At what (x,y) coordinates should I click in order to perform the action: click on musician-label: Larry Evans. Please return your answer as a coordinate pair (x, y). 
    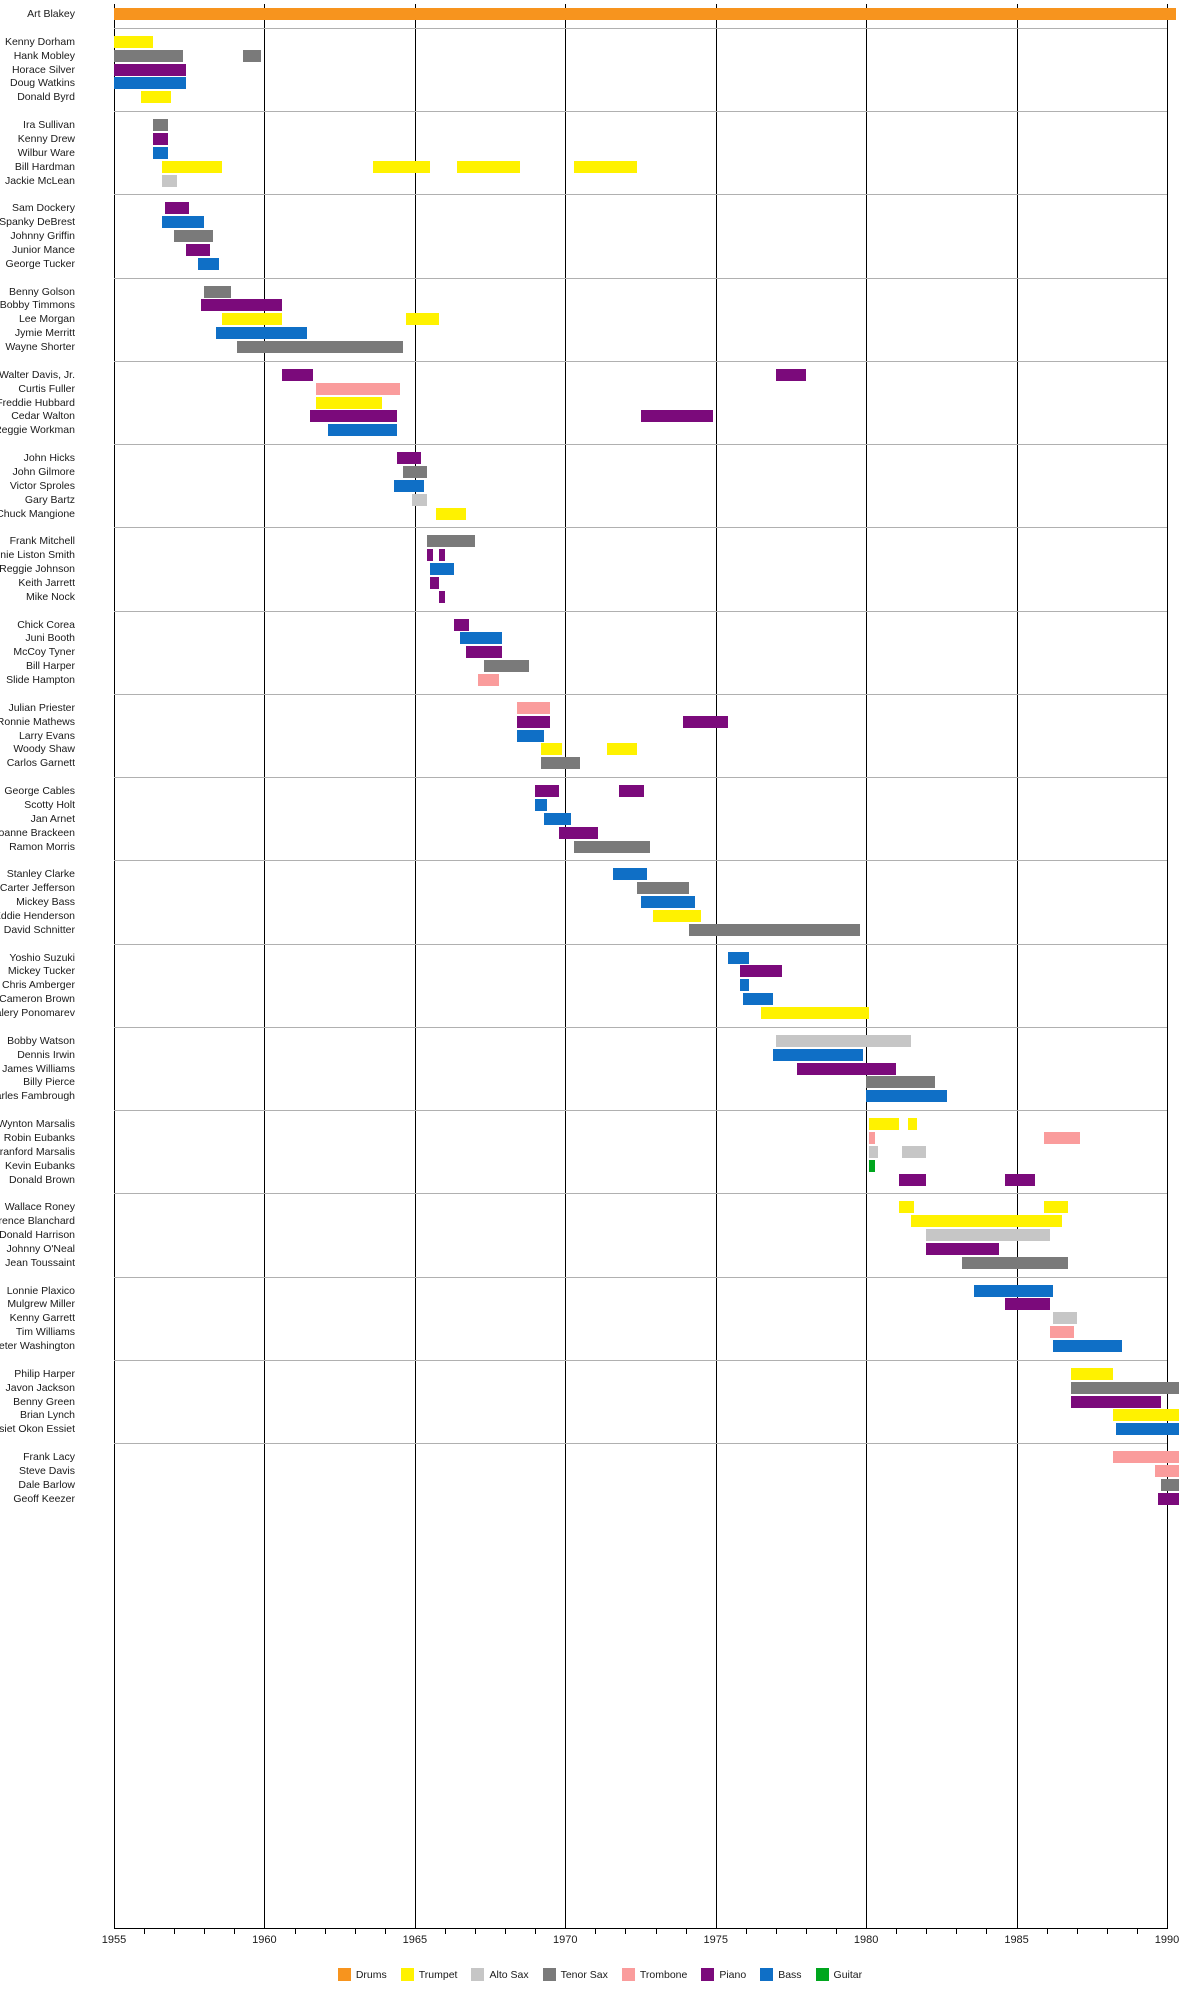
    Looking at the image, I should click on (46, 735).